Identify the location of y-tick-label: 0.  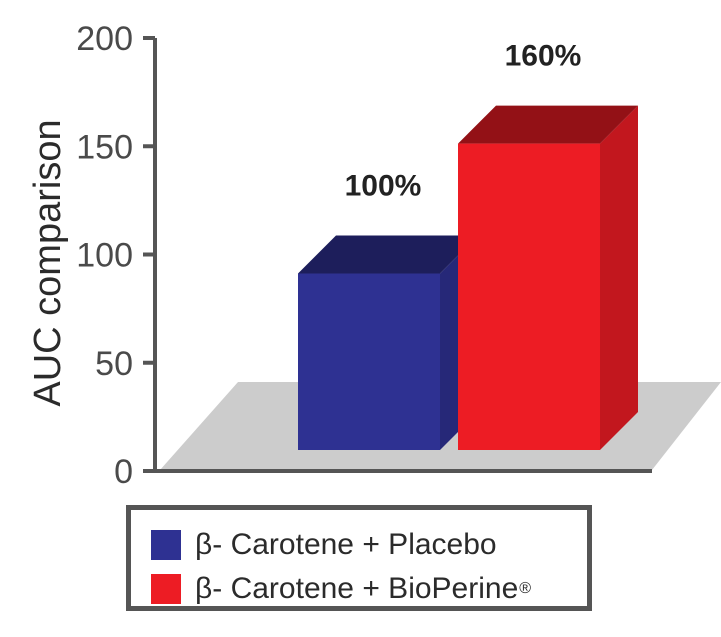
(123, 472).